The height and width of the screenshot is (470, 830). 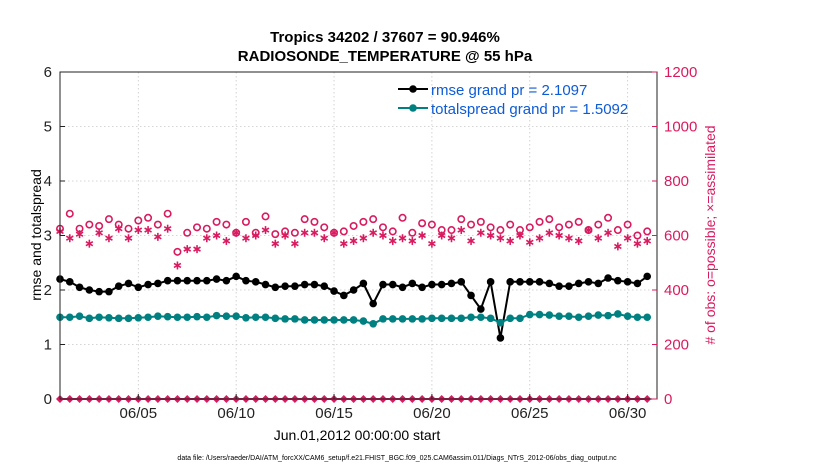 I want to click on x-tick-label: 06/10, so click(x=236, y=413).